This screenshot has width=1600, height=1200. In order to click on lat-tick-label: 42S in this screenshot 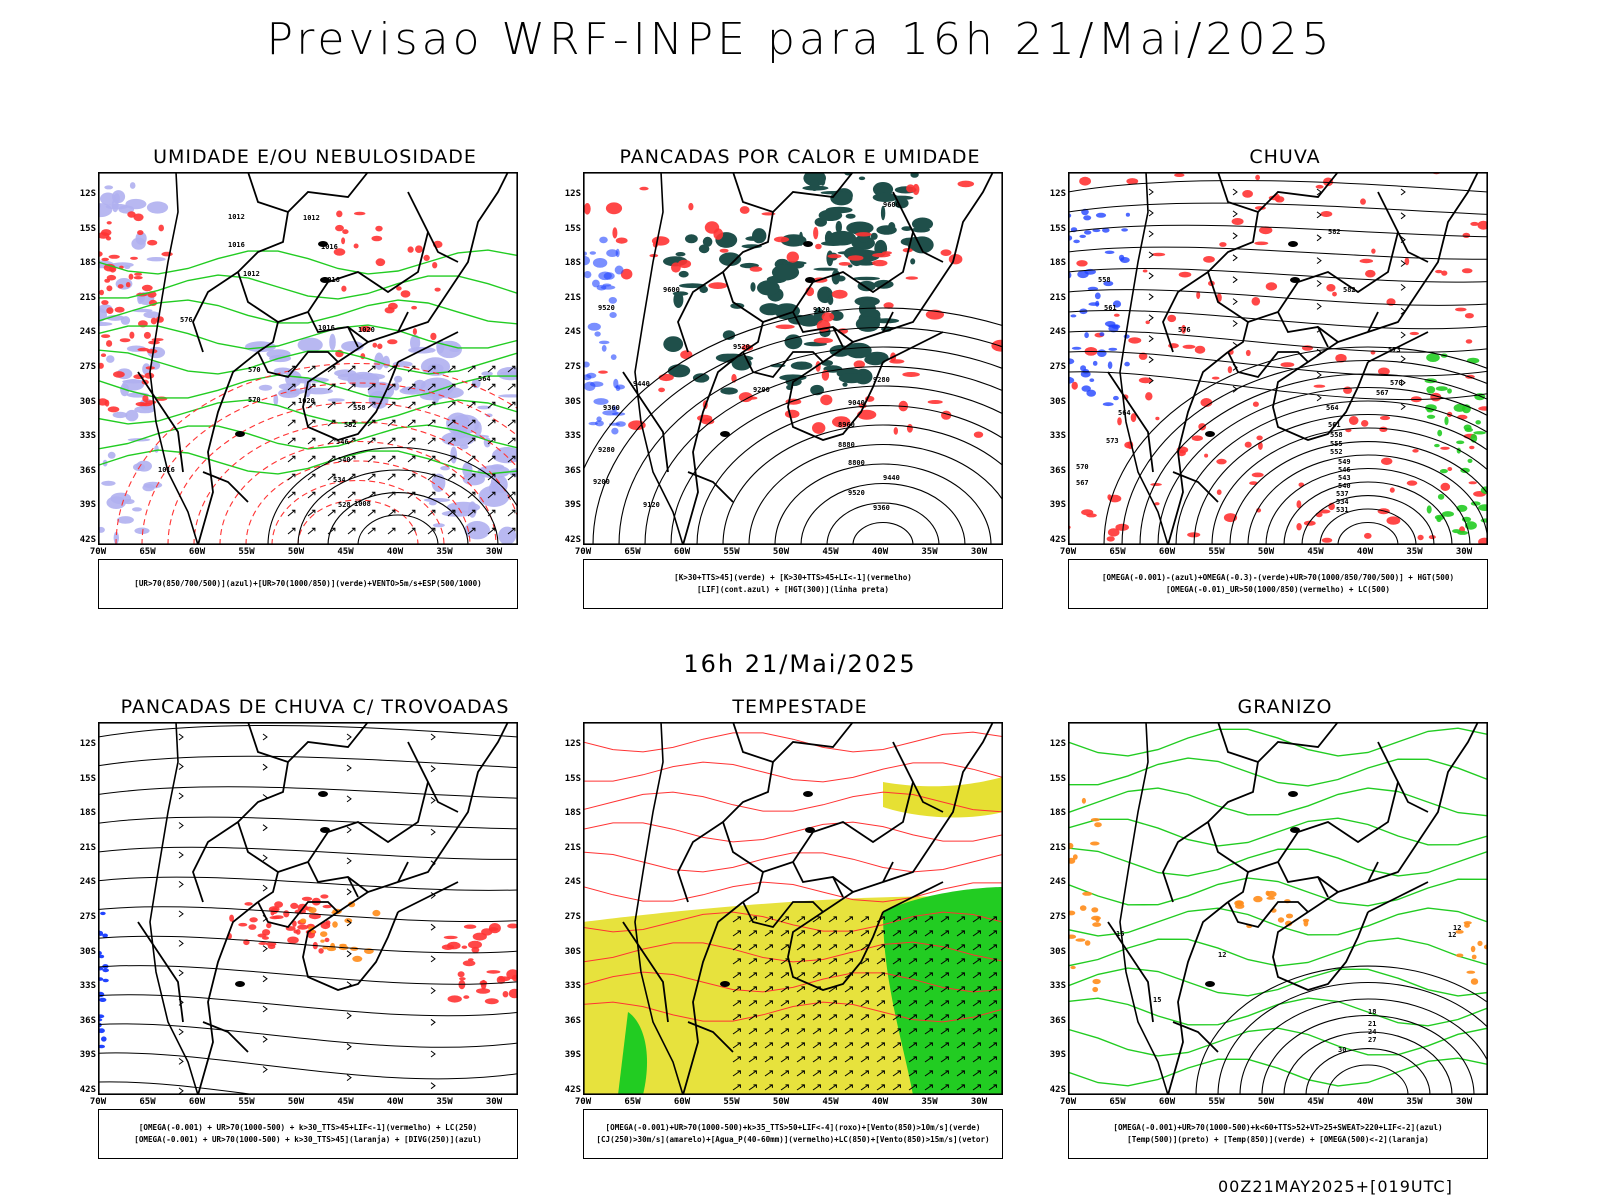, I will do `click(1057, 540)`.